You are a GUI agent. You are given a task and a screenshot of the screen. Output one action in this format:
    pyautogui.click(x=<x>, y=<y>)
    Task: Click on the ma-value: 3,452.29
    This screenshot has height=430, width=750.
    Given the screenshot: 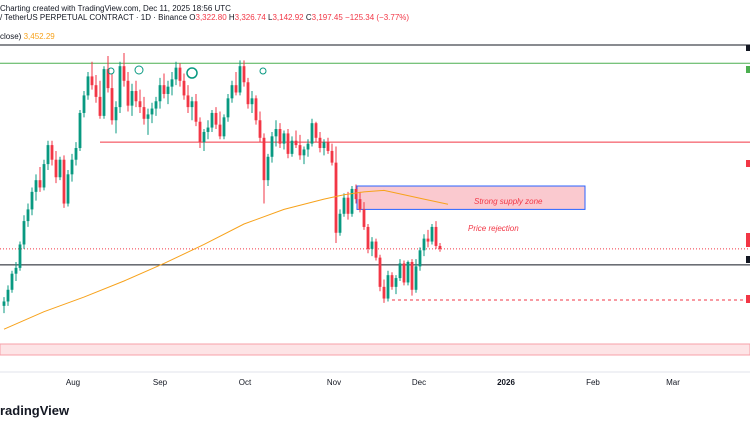 What is the action you would take?
    pyautogui.click(x=39, y=36)
    